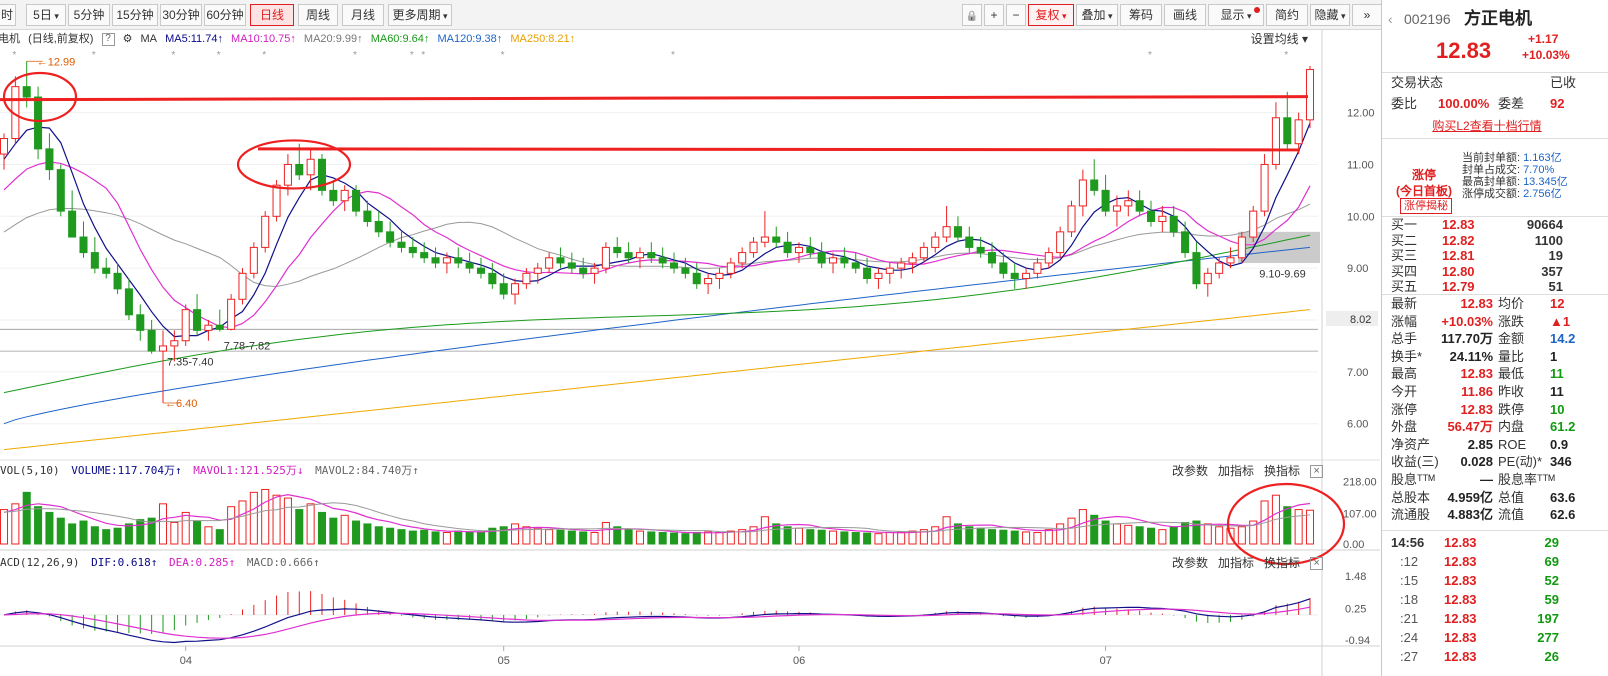 The image size is (1608, 676). Describe the element at coordinates (1360, 482) in the screenshot. I see `vol-tick-label: 218.00` at that location.